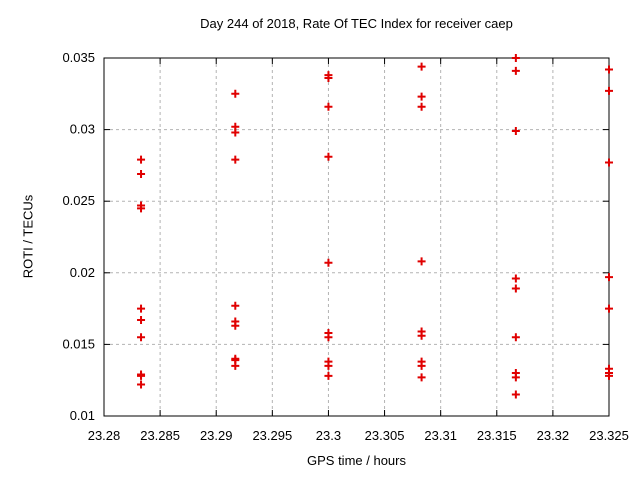  What do you see at coordinates (78, 343) in the screenshot?
I see `y-tick-label: 0.015` at bounding box center [78, 343].